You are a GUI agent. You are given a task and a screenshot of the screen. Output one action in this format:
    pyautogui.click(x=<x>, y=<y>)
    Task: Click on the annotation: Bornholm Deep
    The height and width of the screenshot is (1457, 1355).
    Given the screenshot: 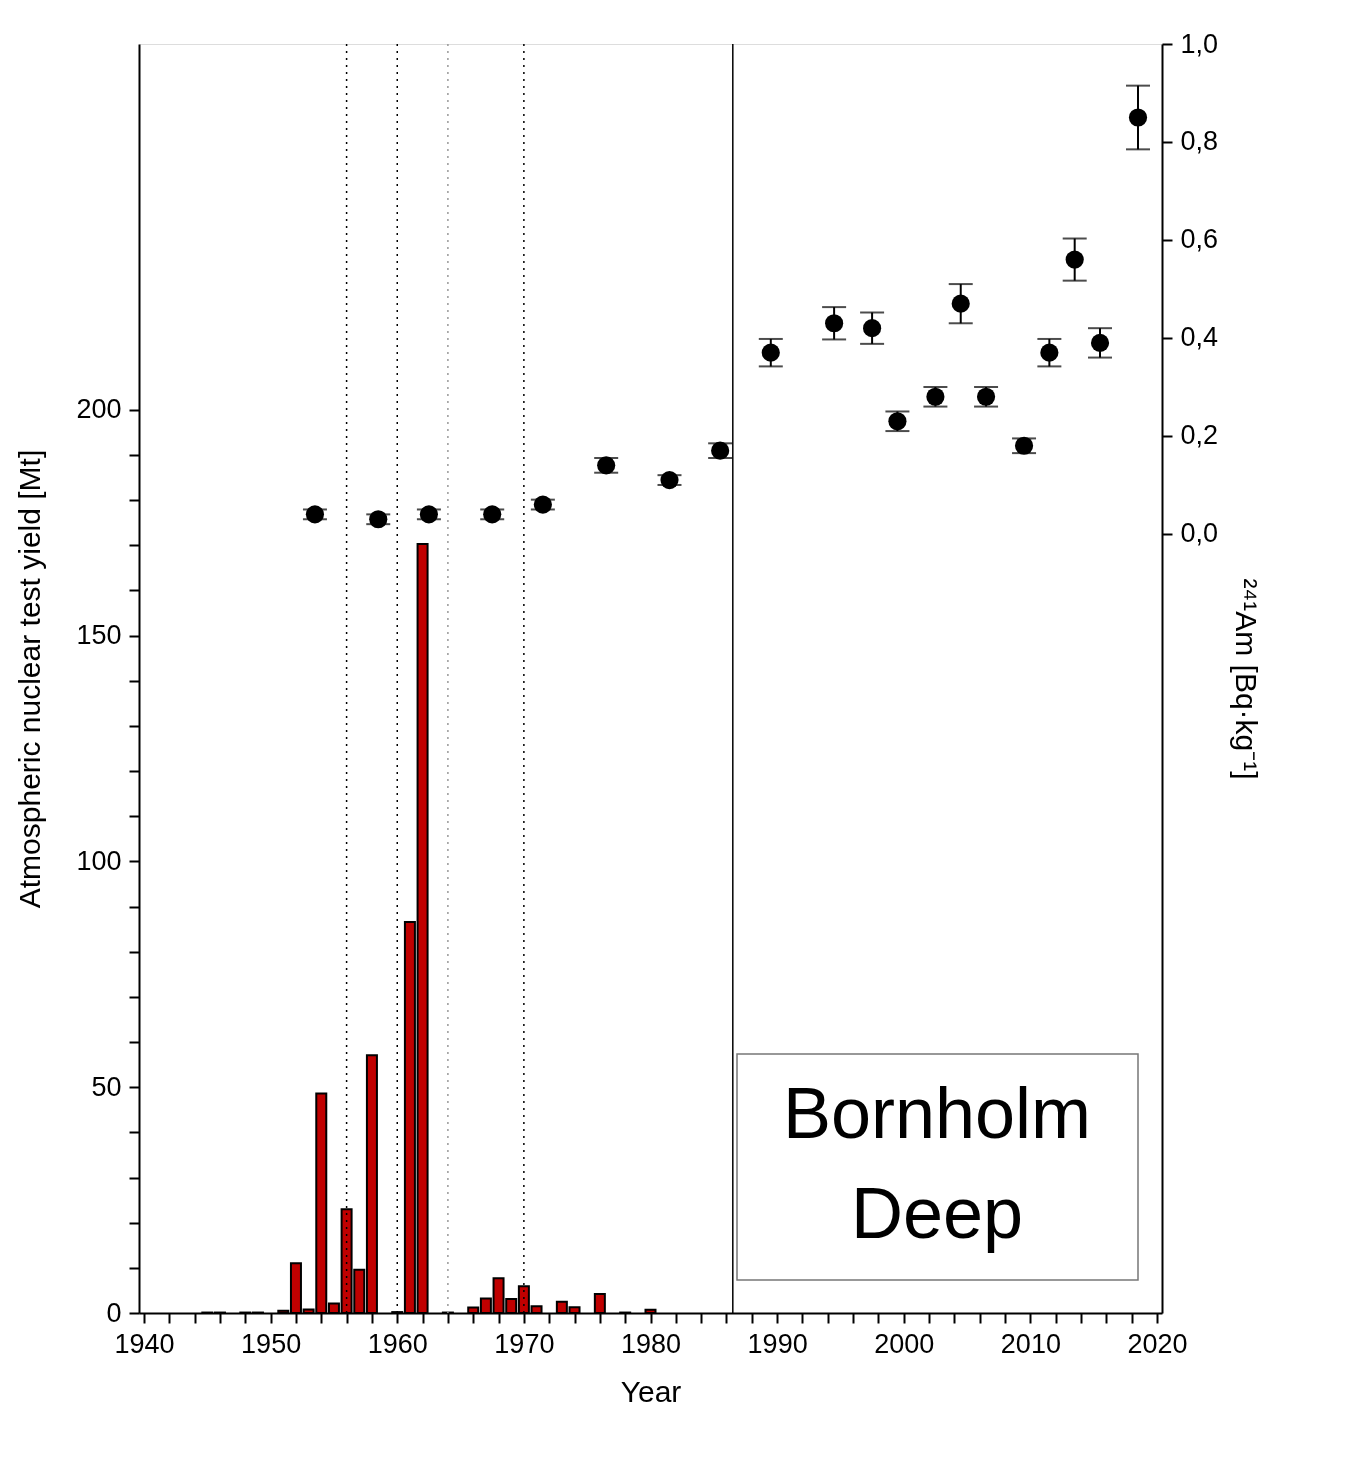 What is the action you would take?
    pyautogui.click(x=937, y=1163)
    